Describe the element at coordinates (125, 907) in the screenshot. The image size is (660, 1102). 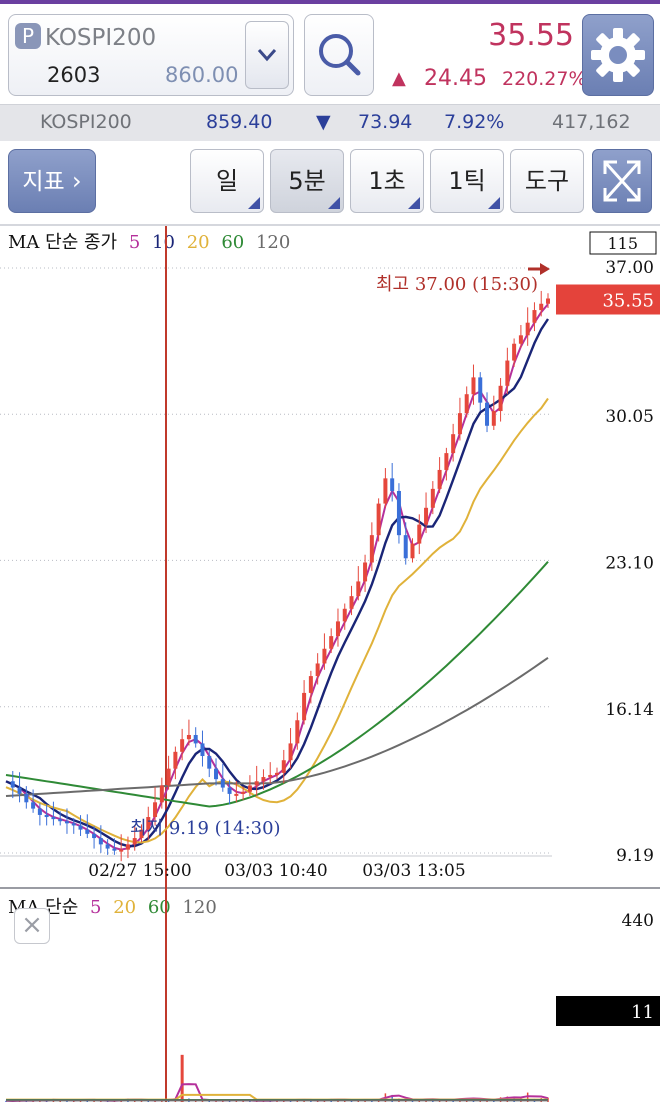
I see `vol-ma20-label: 20` at that location.